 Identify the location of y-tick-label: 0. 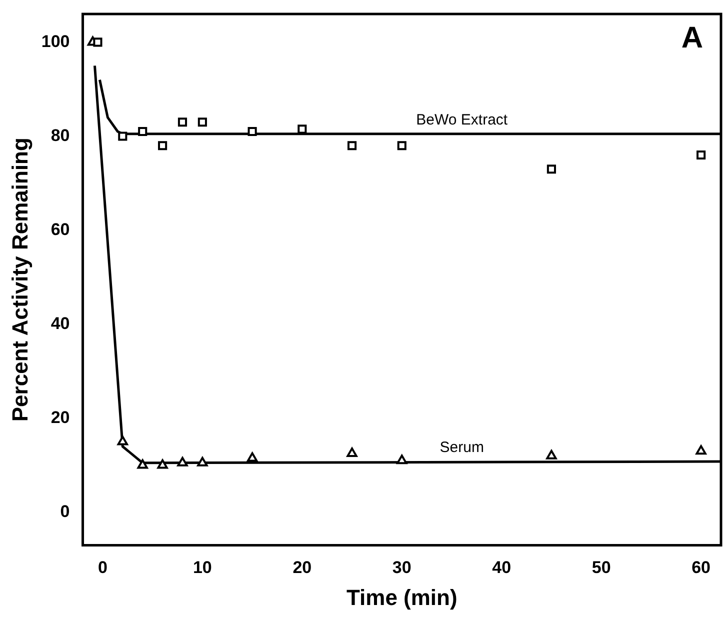
(65, 511).